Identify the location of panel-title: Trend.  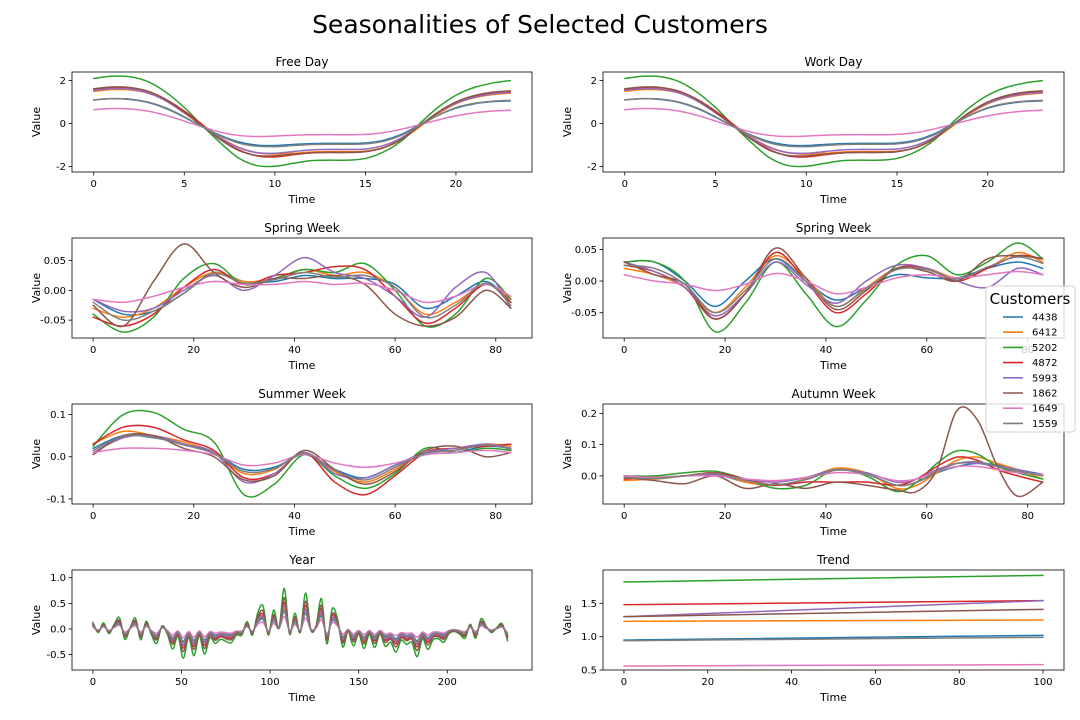
(833, 560).